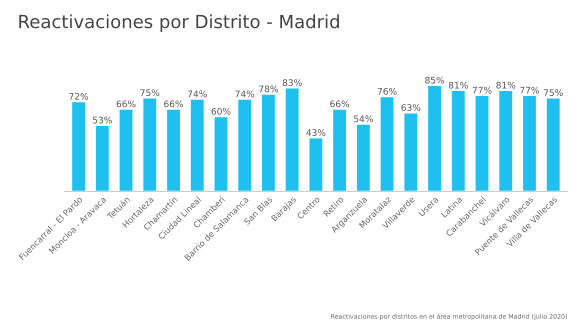 This screenshot has width=585, height=330. What do you see at coordinates (316, 132) in the screenshot?
I see `data-label: 43%` at bounding box center [316, 132].